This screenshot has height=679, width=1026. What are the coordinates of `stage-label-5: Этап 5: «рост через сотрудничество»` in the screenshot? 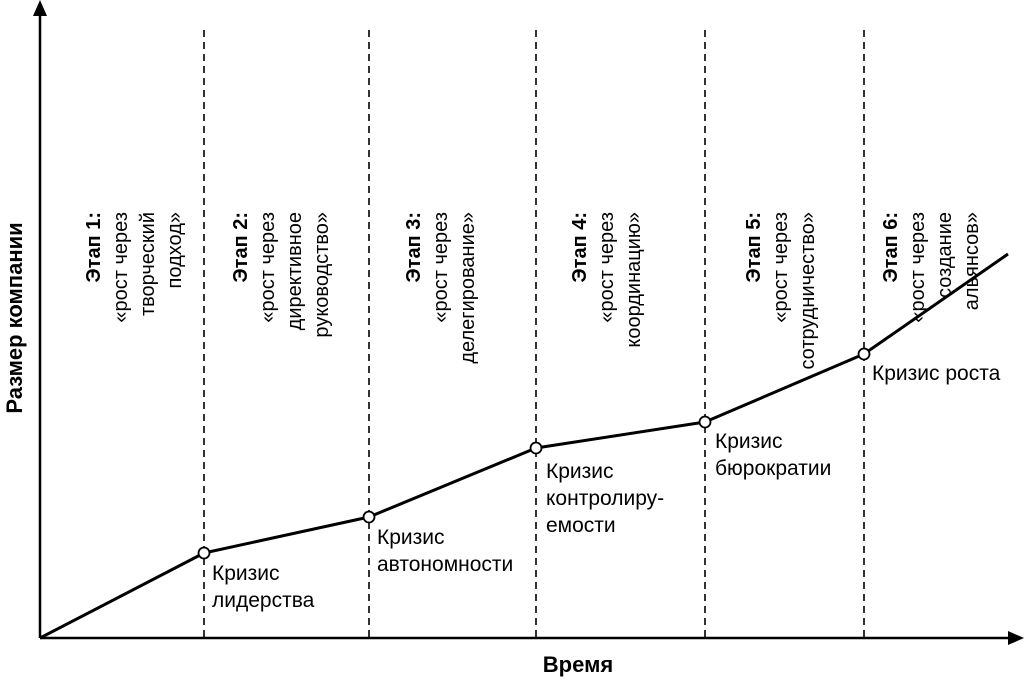 It's located at (781, 291).